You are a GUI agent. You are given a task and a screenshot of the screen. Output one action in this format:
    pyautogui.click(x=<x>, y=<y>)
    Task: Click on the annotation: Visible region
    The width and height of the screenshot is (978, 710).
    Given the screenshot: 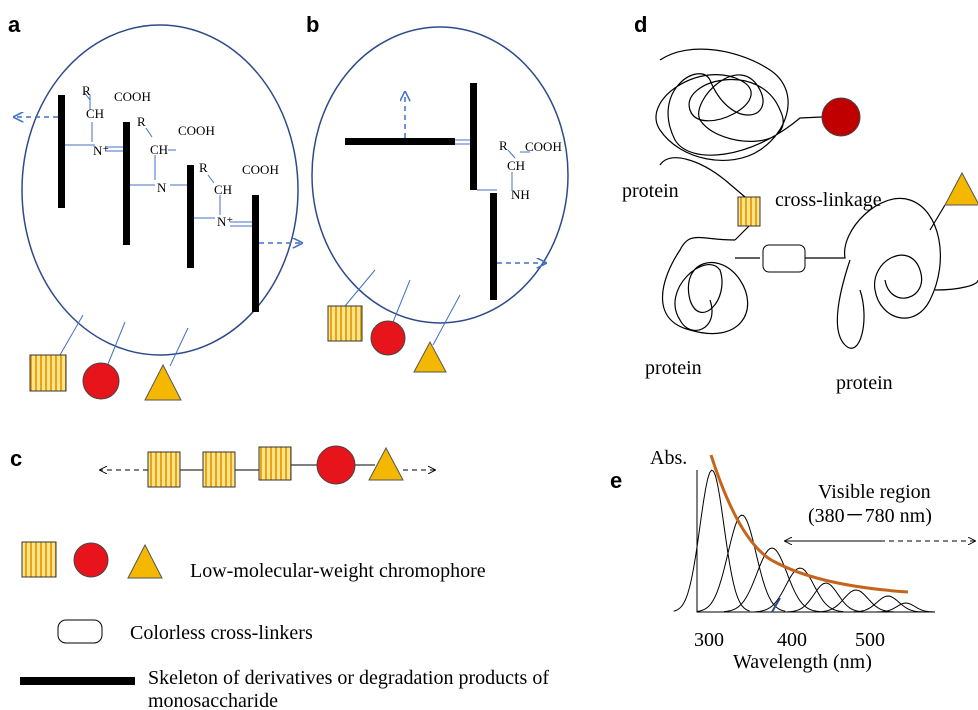 What is the action you would take?
    pyautogui.click(x=874, y=492)
    